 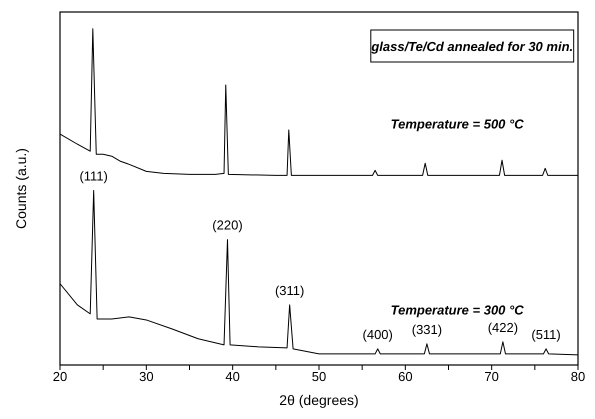 What do you see at coordinates (21, 188) in the screenshot?
I see `y-axis-title: Counts (a.u.)` at bounding box center [21, 188].